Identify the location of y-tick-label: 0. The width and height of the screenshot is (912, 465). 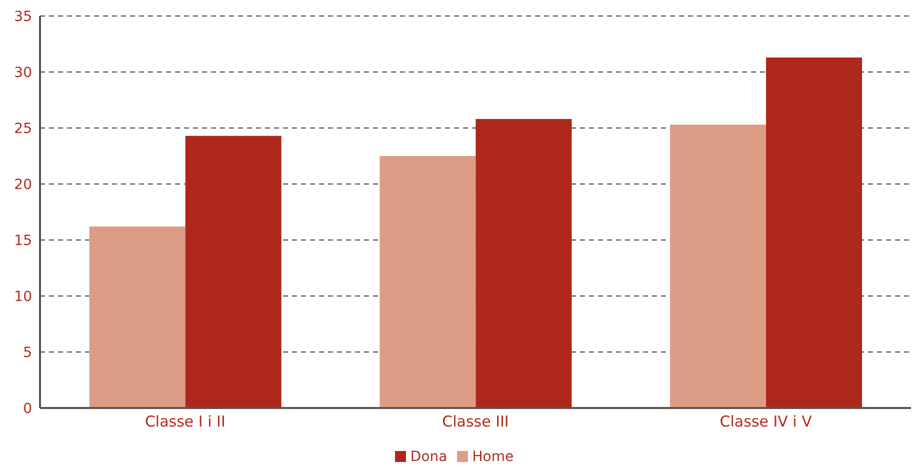
(27, 408).